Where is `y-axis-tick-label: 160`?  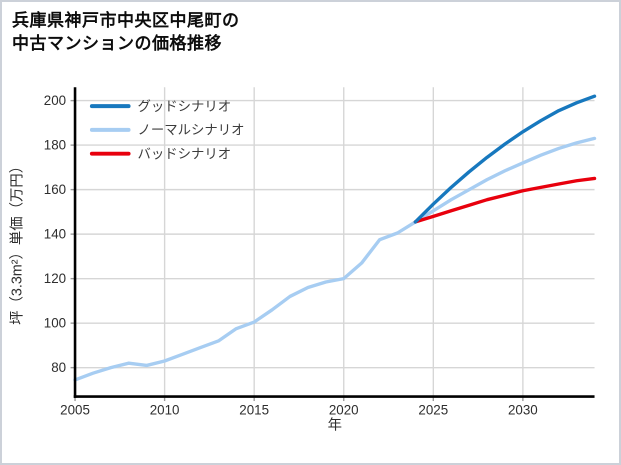 y-axis-tick-label: 160 is located at coordinates (55, 189).